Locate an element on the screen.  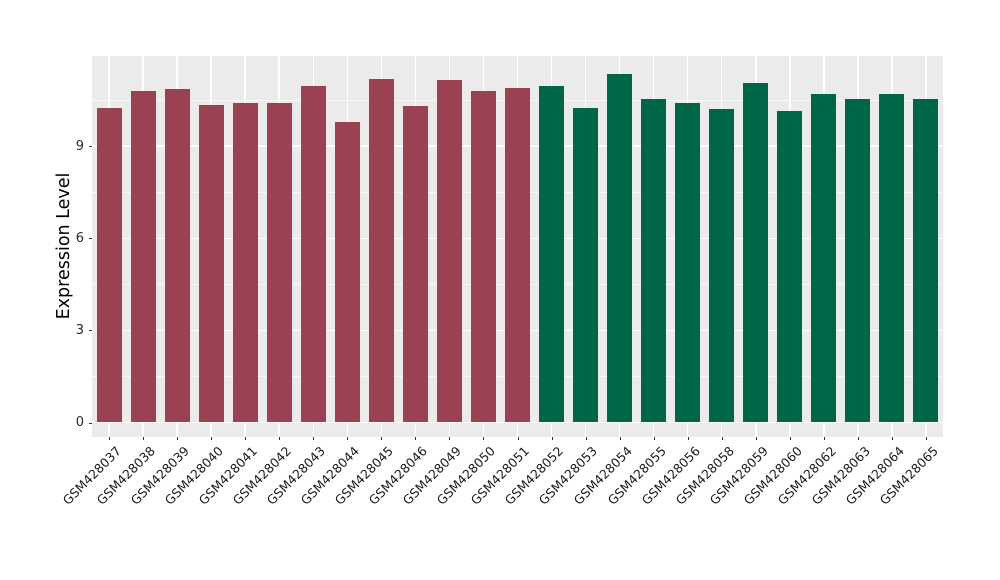
y-tick-label: 9 is located at coordinates (79, 146).